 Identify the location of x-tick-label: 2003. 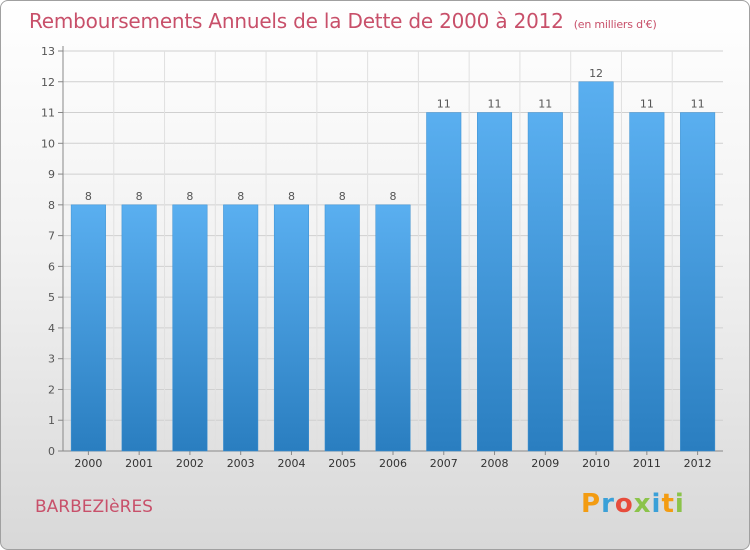
(241, 463).